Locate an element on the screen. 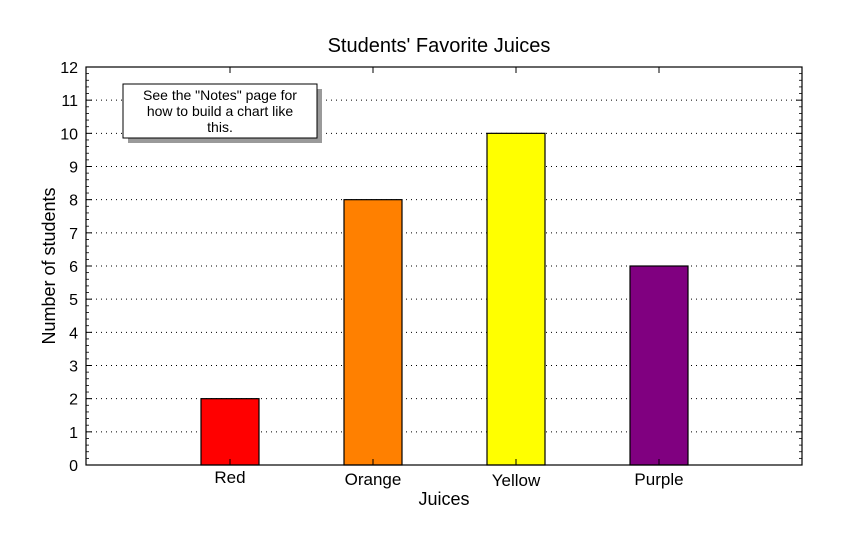 The width and height of the screenshot is (849, 537). y-tick-label-2: 2 is located at coordinates (73, 400).